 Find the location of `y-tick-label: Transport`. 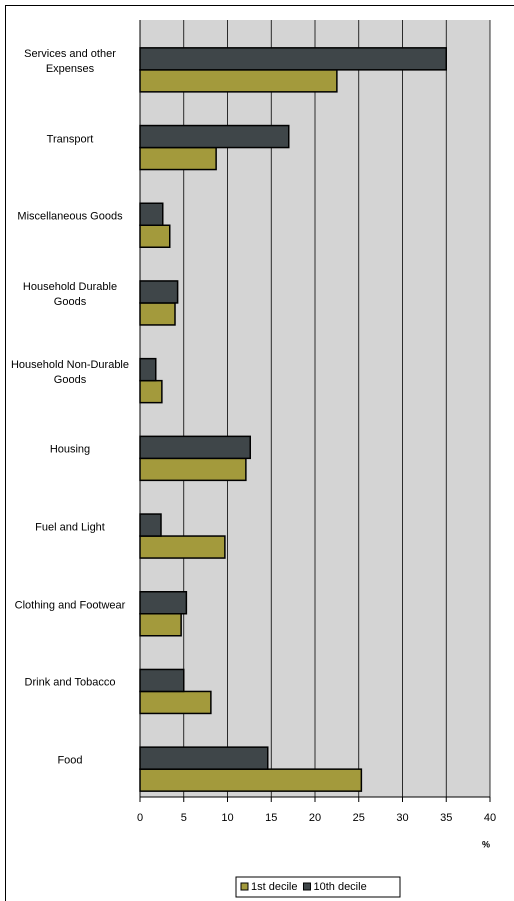

y-tick-label: Transport is located at coordinates (70, 139).